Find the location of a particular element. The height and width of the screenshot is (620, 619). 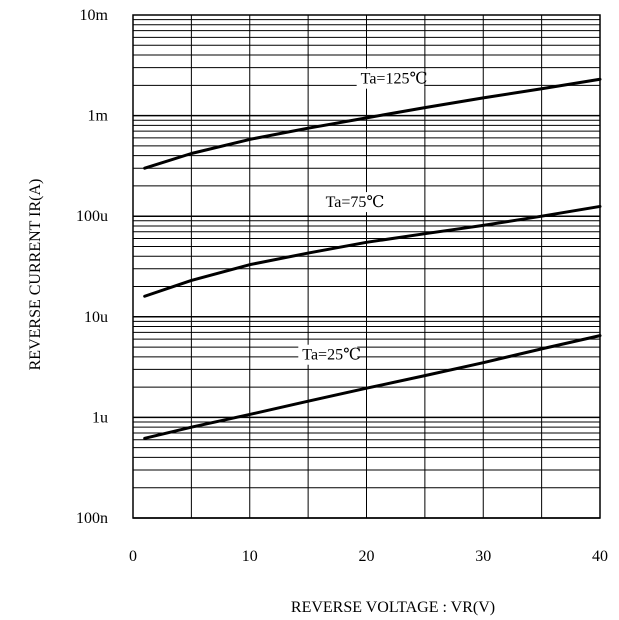

x-axis-label: REVERSE VOLTAGE : VR(V) is located at coordinates (393, 607).